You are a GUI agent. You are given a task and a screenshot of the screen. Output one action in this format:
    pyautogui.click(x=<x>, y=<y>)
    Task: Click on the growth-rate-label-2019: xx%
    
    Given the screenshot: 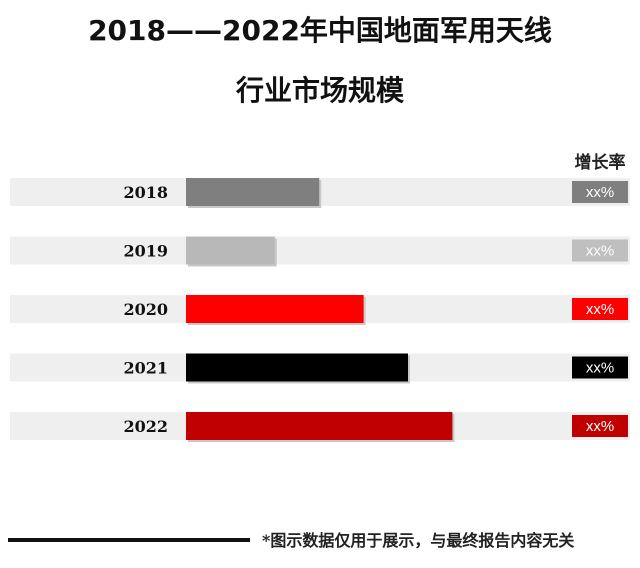 What is the action you would take?
    pyautogui.click(x=600, y=251)
    